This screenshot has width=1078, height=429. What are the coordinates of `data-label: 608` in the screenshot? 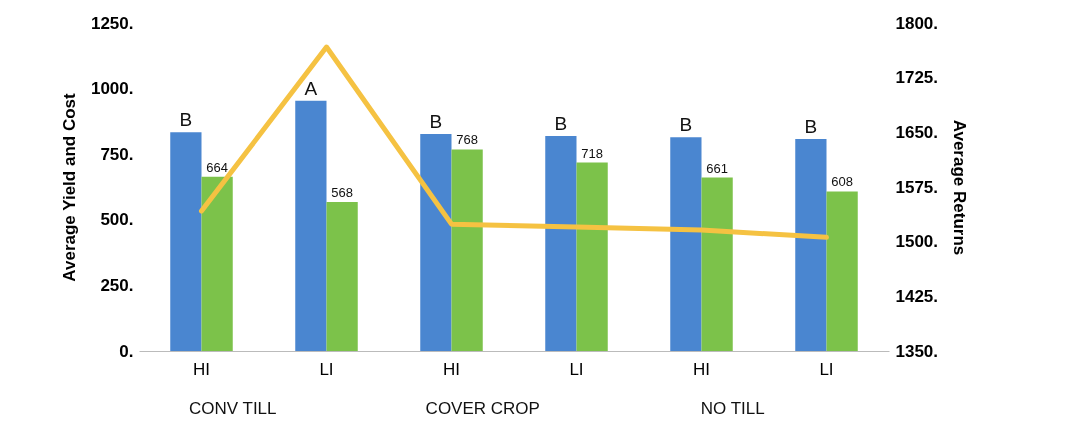 It's located at (842, 182).